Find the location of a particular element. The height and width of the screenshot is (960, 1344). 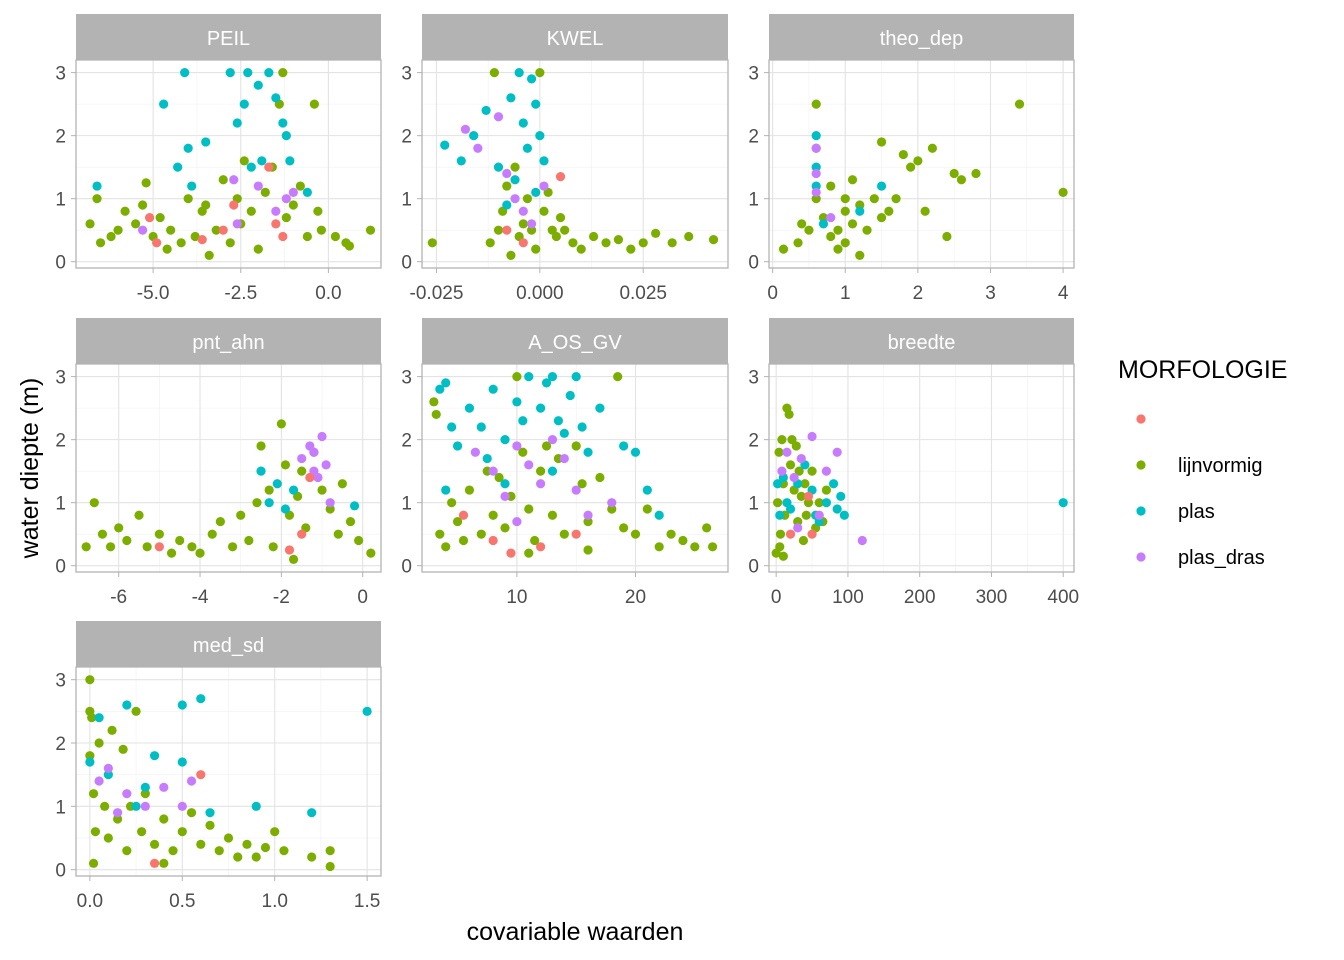

x-tick-label: -0.025 is located at coordinates (437, 293).